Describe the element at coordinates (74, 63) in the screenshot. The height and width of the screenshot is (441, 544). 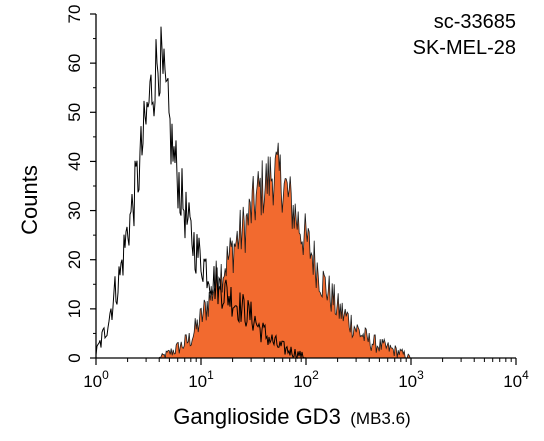
I see `y-tick-label: 60` at that location.